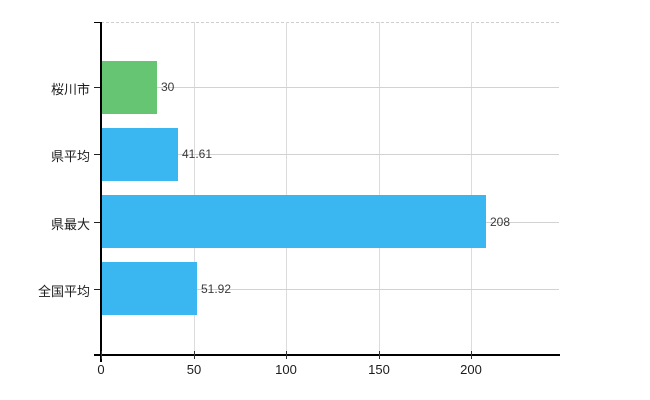  Describe the element at coordinates (101, 192) in the screenshot. I see `y-axis-line` at that location.